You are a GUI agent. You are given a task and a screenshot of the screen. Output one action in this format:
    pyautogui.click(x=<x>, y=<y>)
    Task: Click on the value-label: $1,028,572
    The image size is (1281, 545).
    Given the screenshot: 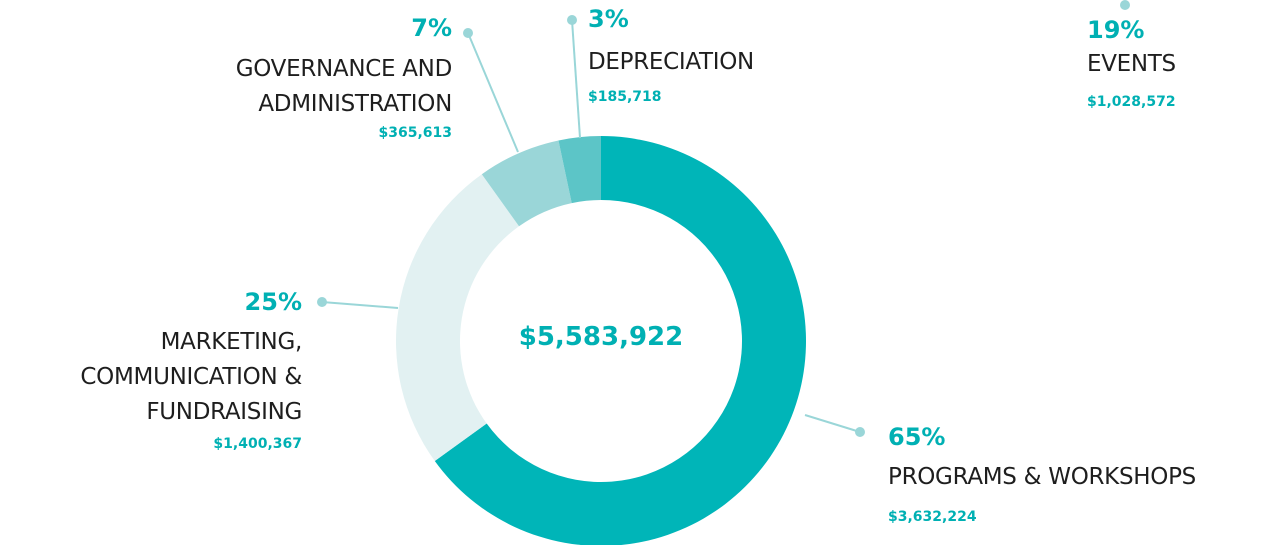 What is the action you would take?
    pyautogui.click(x=1131, y=102)
    